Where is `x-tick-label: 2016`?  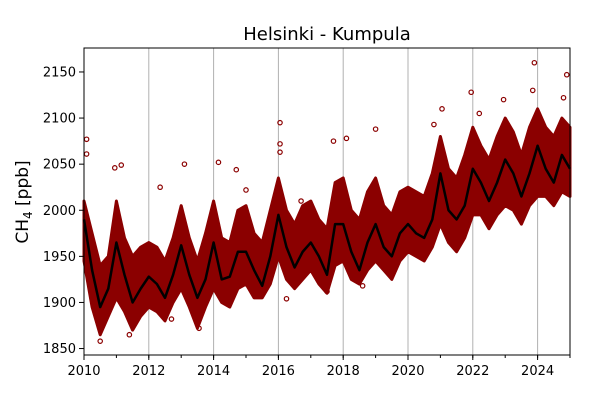 x-tick-label: 2016 is located at coordinates (278, 371).